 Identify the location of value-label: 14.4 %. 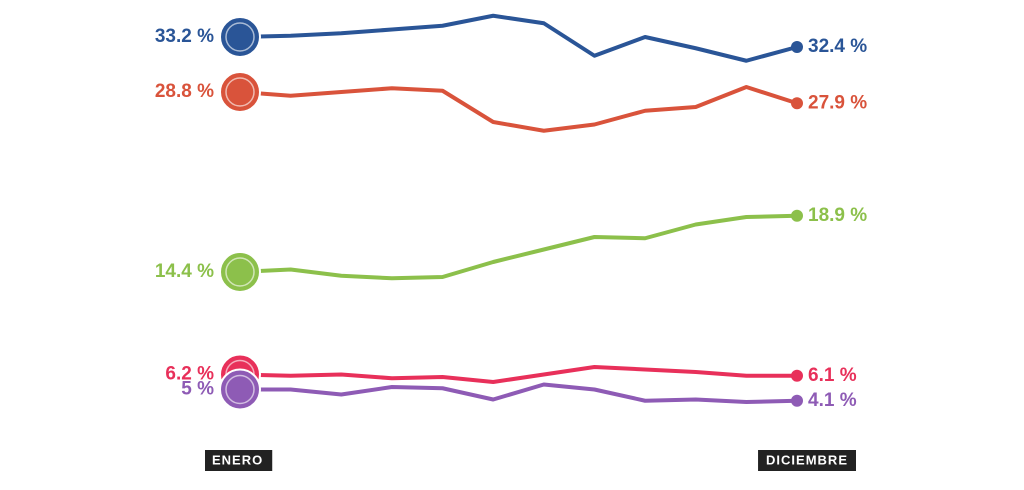
(184, 271).